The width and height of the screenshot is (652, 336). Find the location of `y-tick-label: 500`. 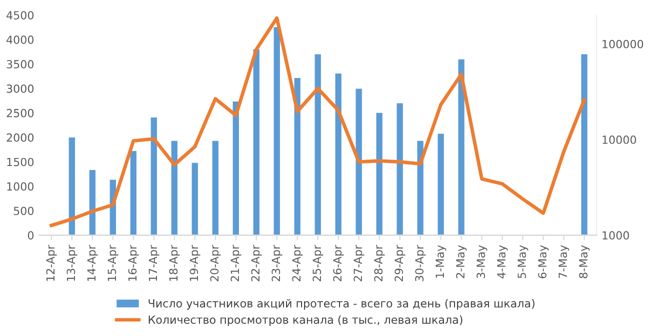

y-tick-label: 500 is located at coordinates (24, 211).